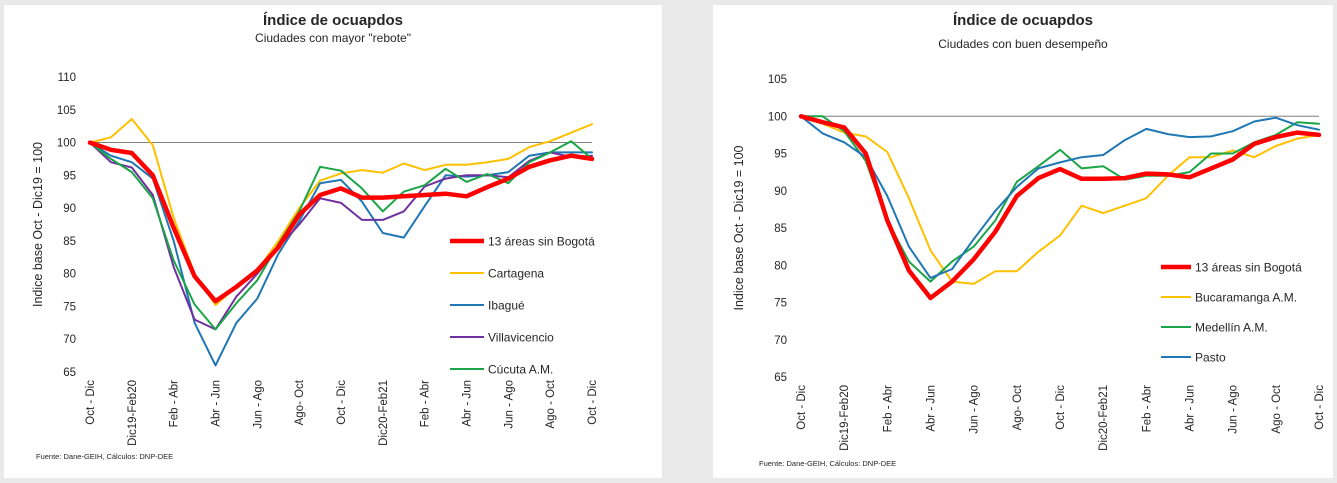 The height and width of the screenshot is (483, 1337). What do you see at coordinates (1231, 328) in the screenshot?
I see `legend-entry: Medellín A.M.` at bounding box center [1231, 328].